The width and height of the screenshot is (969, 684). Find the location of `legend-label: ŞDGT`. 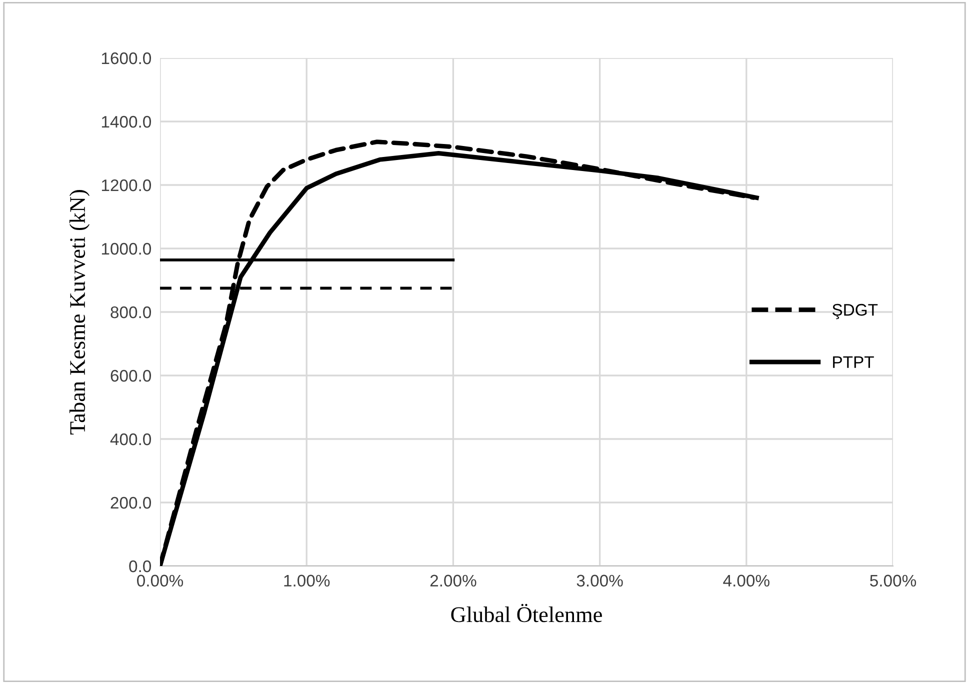

legend-label: ŞDGT is located at coordinates (855, 312).